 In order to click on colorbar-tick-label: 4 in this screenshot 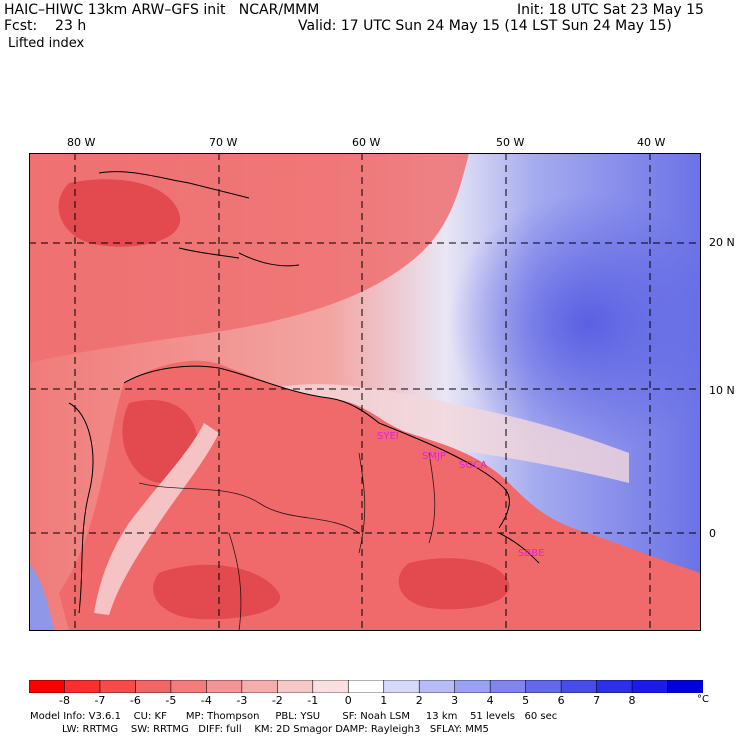, I will do `click(490, 700)`.